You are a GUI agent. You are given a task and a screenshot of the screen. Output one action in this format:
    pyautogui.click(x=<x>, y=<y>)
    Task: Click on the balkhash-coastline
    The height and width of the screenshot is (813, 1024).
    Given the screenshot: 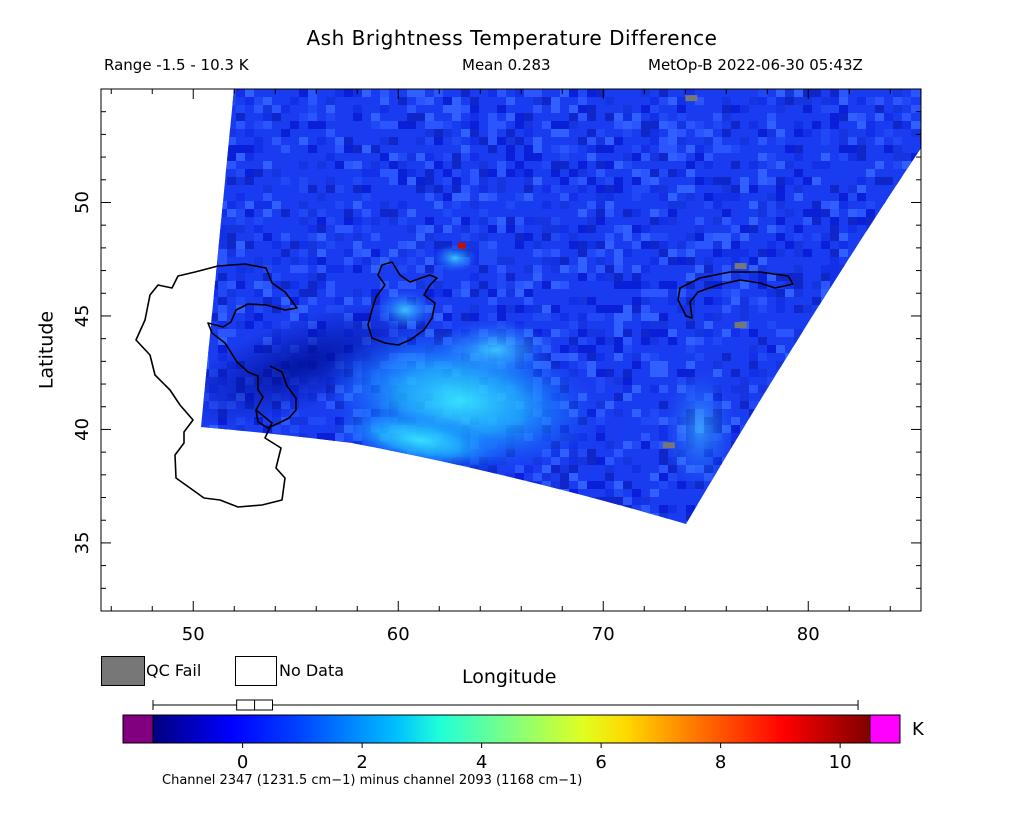 What is the action you would take?
    pyautogui.click(x=735, y=295)
    